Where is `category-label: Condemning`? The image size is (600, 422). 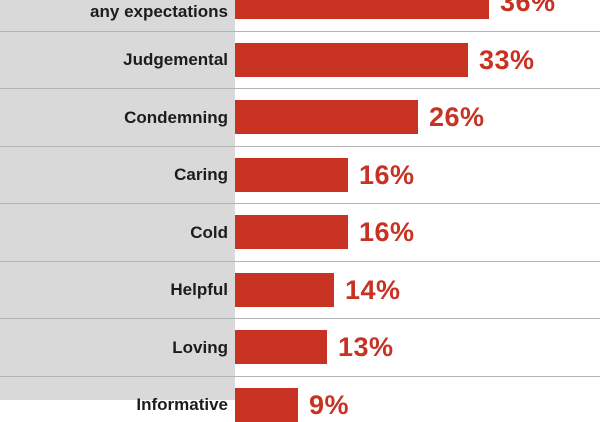
category-label: Condemning is located at coordinates (176, 117).